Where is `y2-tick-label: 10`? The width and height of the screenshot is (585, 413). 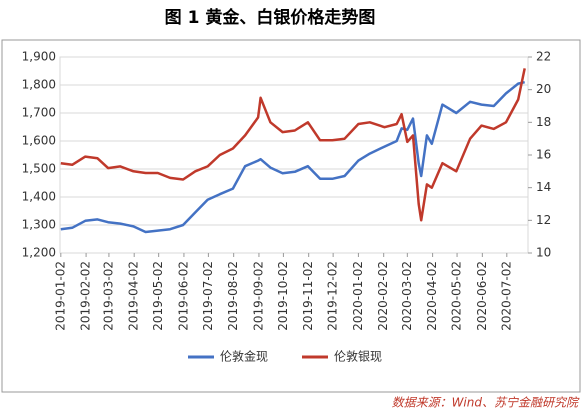 y2-tick-label: 10 is located at coordinates (543, 253).